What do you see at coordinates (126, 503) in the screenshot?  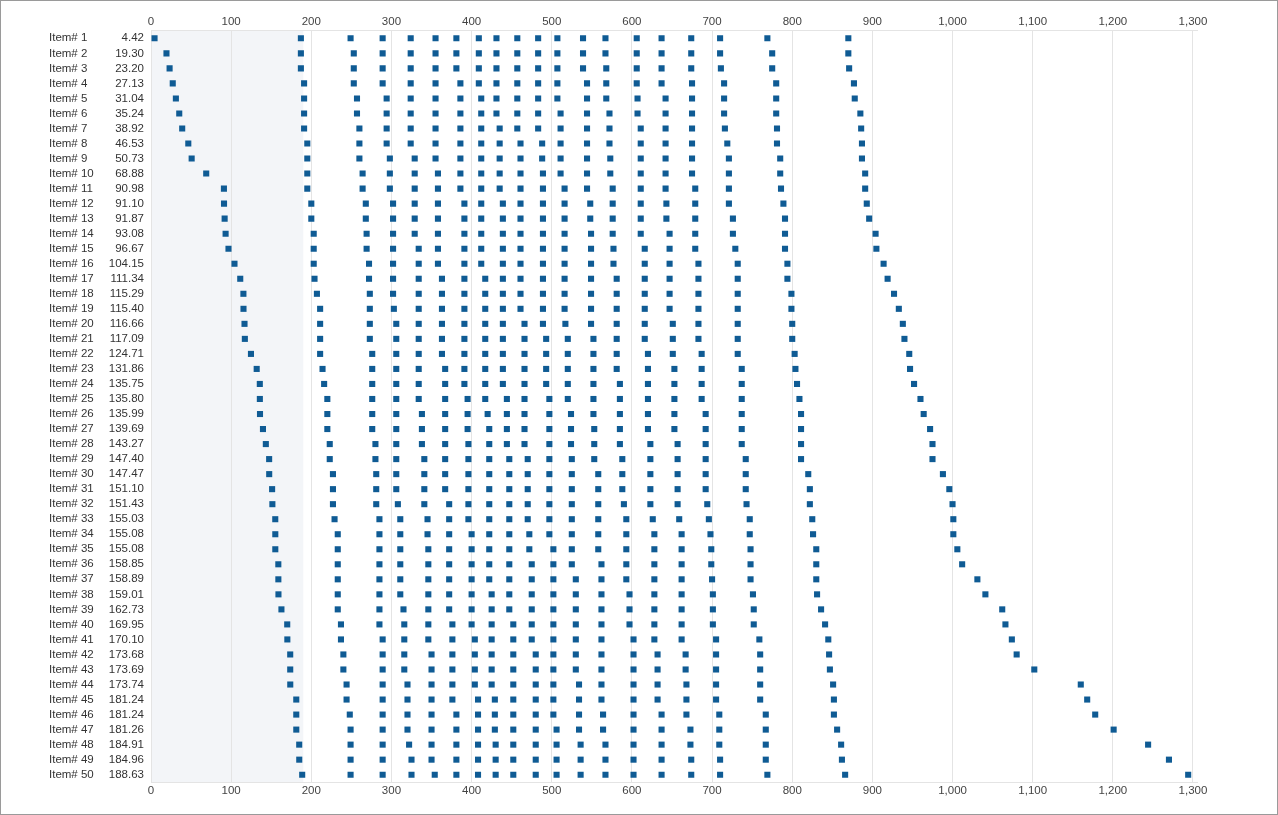 I see `text: 151.43` at bounding box center [126, 503].